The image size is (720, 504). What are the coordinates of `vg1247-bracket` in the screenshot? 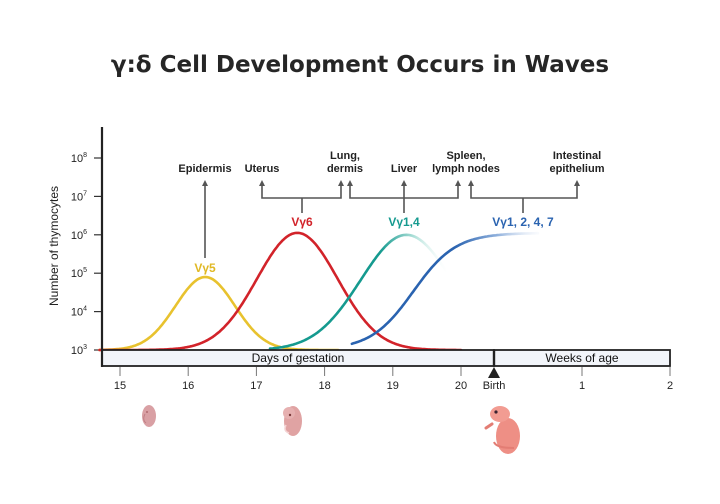 It's located at (524, 192).